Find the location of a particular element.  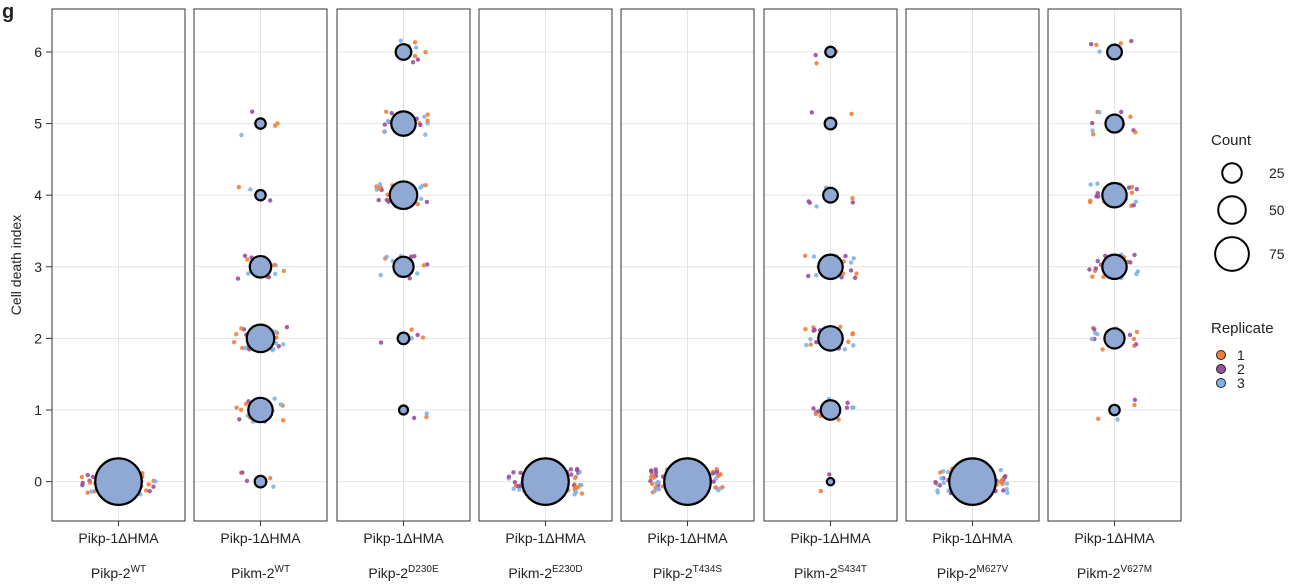

facet-panel: Pikp-1ΔHMA Pikp-2WT is located at coordinates (118, 294).